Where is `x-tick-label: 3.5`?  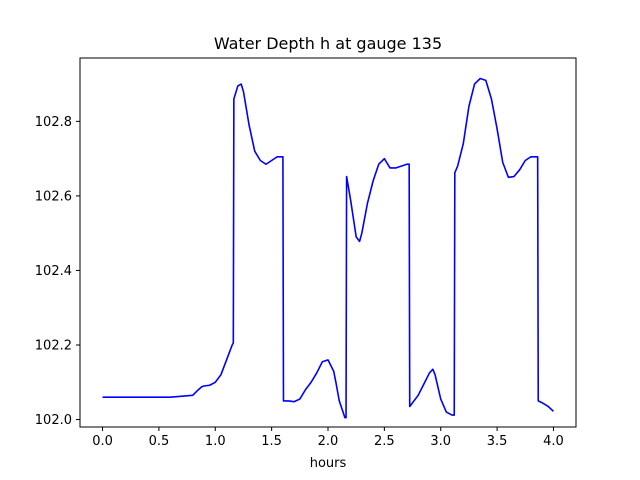 x-tick-label: 3.5 is located at coordinates (497, 441).